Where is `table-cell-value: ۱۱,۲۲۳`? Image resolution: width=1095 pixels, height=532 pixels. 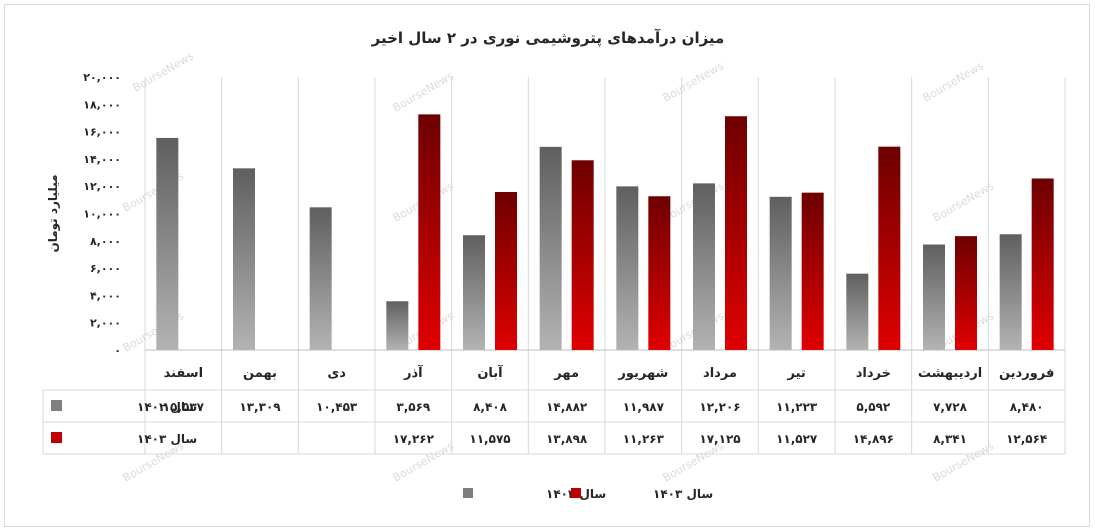 table-cell-value: ۱۱,۲۲۳ is located at coordinates (797, 407).